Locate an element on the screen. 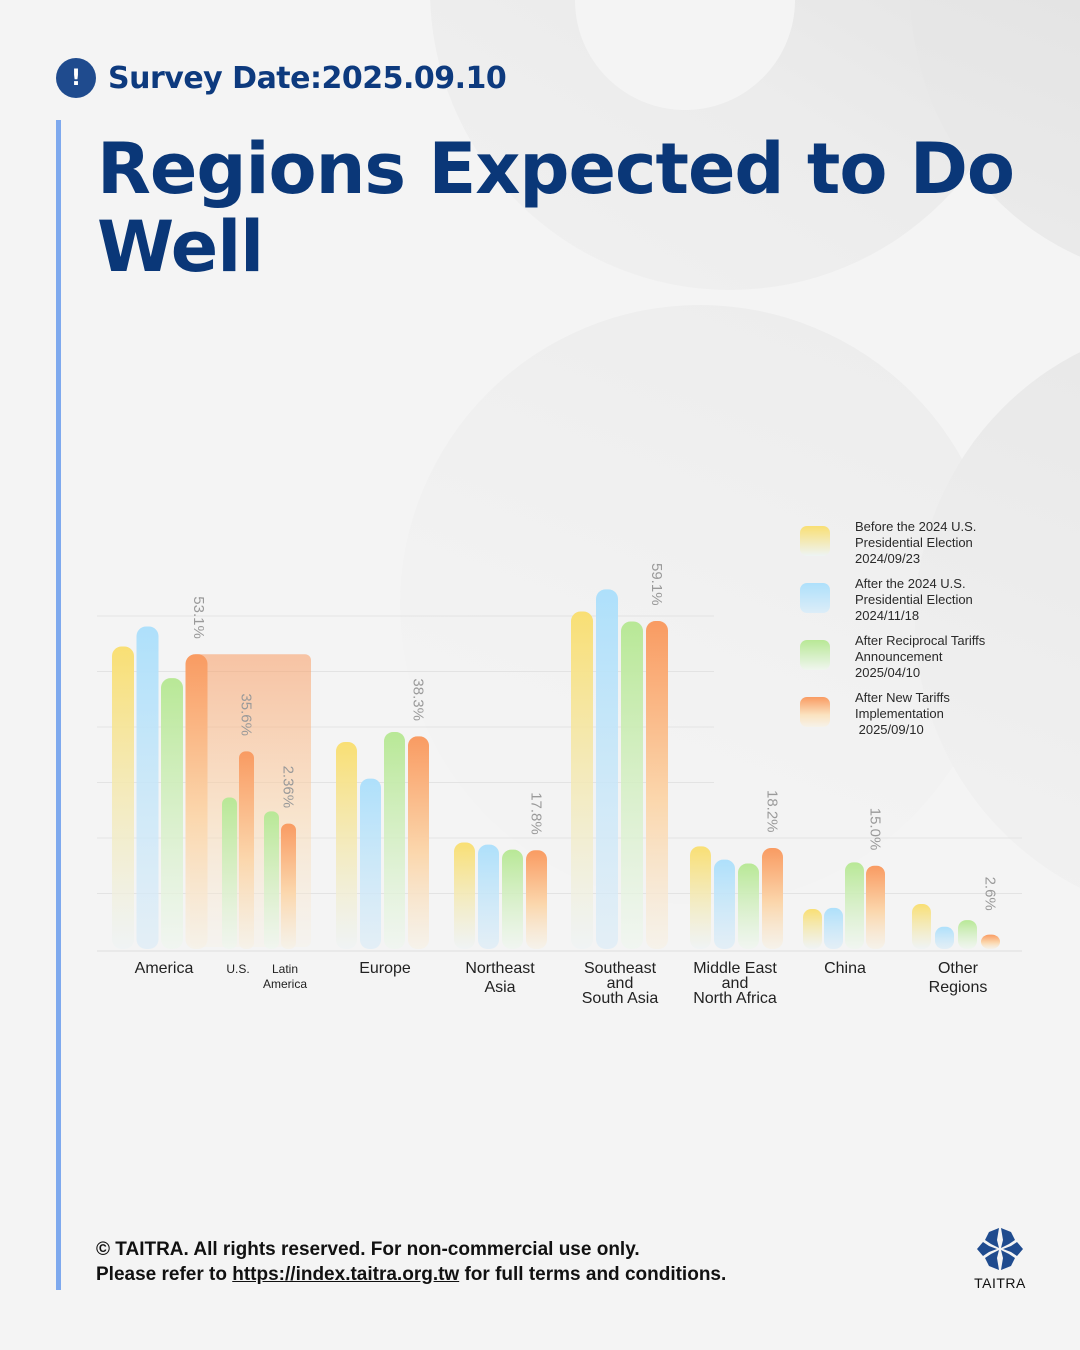 The width and height of the screenshot is (1080, 1350). taitra-logo: TAITRA is located at coordinates (1000, 1258).